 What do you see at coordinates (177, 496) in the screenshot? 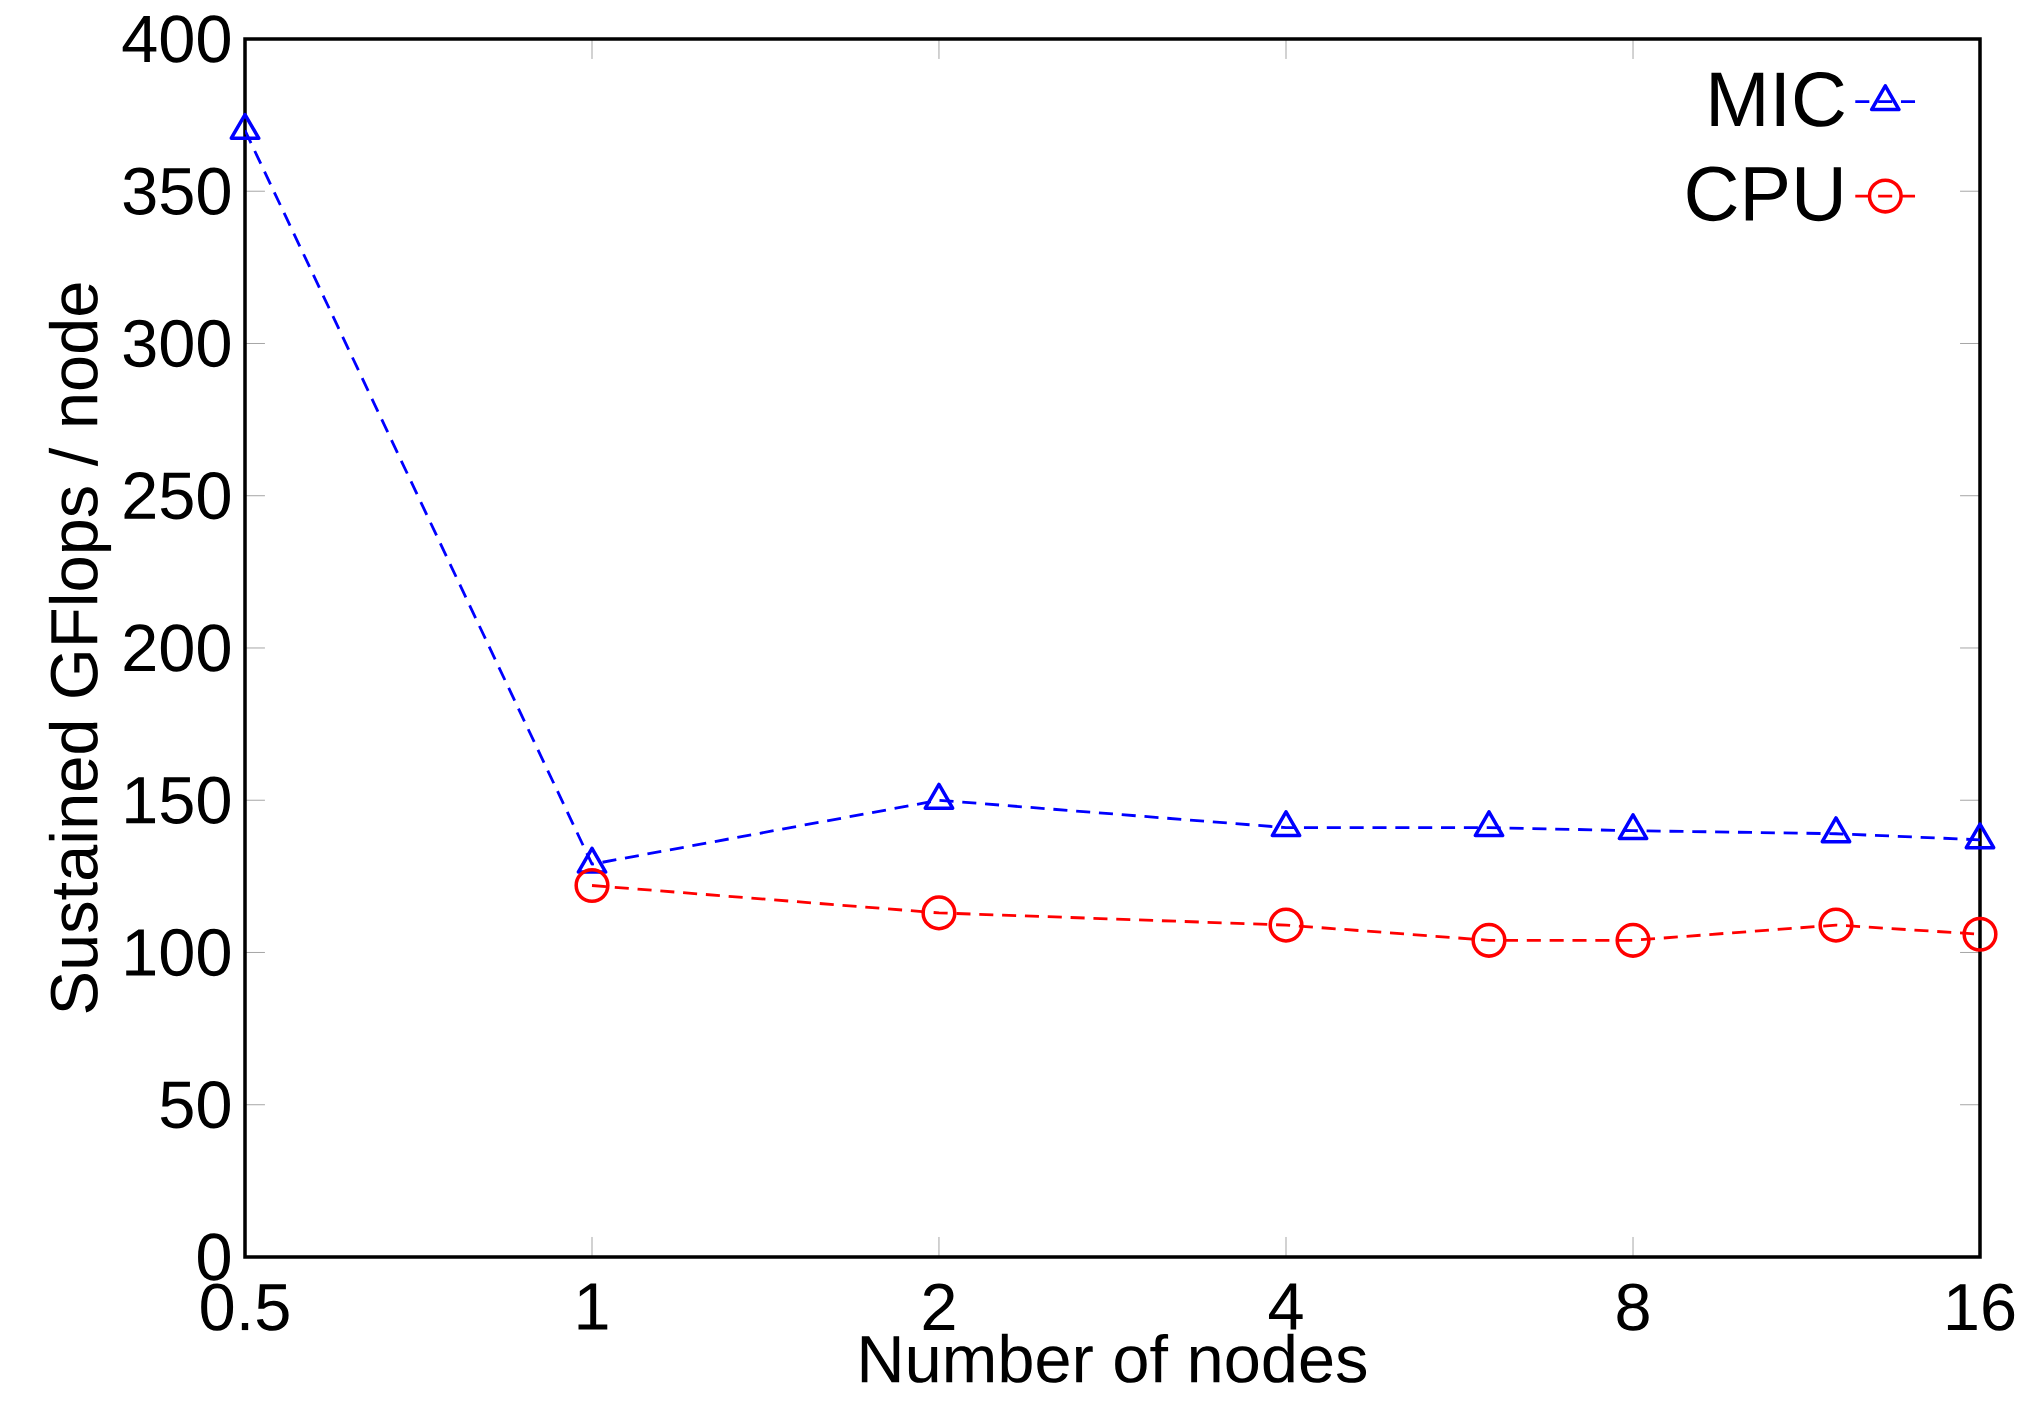
I see `y-tick-label: 250` at bounding box center [177, 496].